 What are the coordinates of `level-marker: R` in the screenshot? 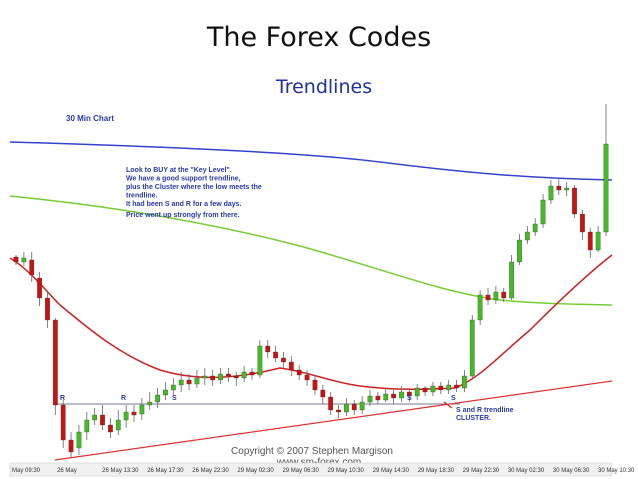 It's located at (123, 398).